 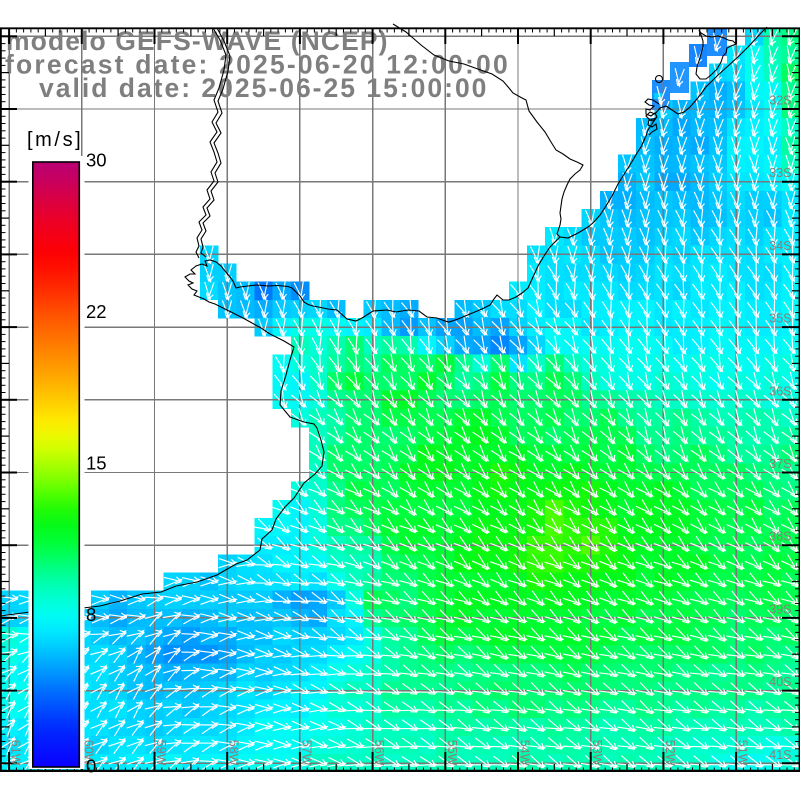 I want to click on svg-text: 57W, so click(x=306, y=753).